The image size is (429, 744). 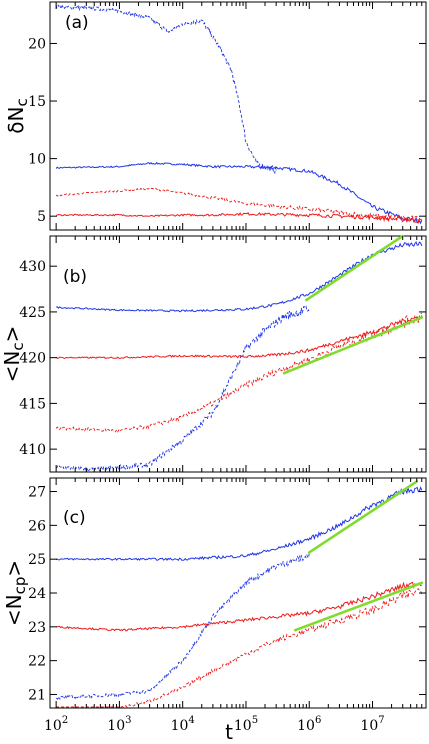 I want to click on y-tick-label: 410, so click(x=32, y=450).